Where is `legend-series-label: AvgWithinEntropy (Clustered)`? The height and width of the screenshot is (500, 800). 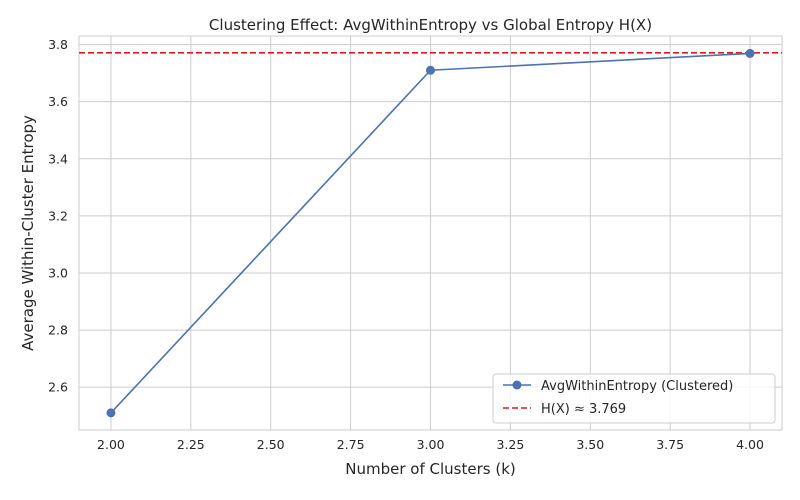 legend-series-label: AvgWithinEntropy (Clustered) is located at coordinates (637, 386).